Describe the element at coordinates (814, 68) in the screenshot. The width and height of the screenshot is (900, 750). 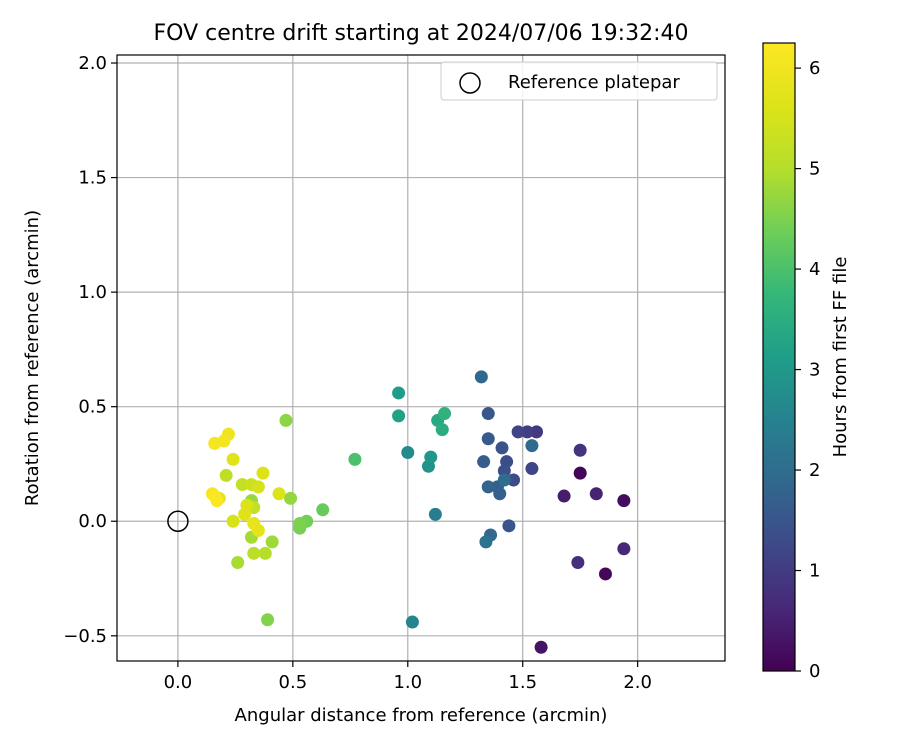
I see `colorbar-tick-label: 6` at that location.